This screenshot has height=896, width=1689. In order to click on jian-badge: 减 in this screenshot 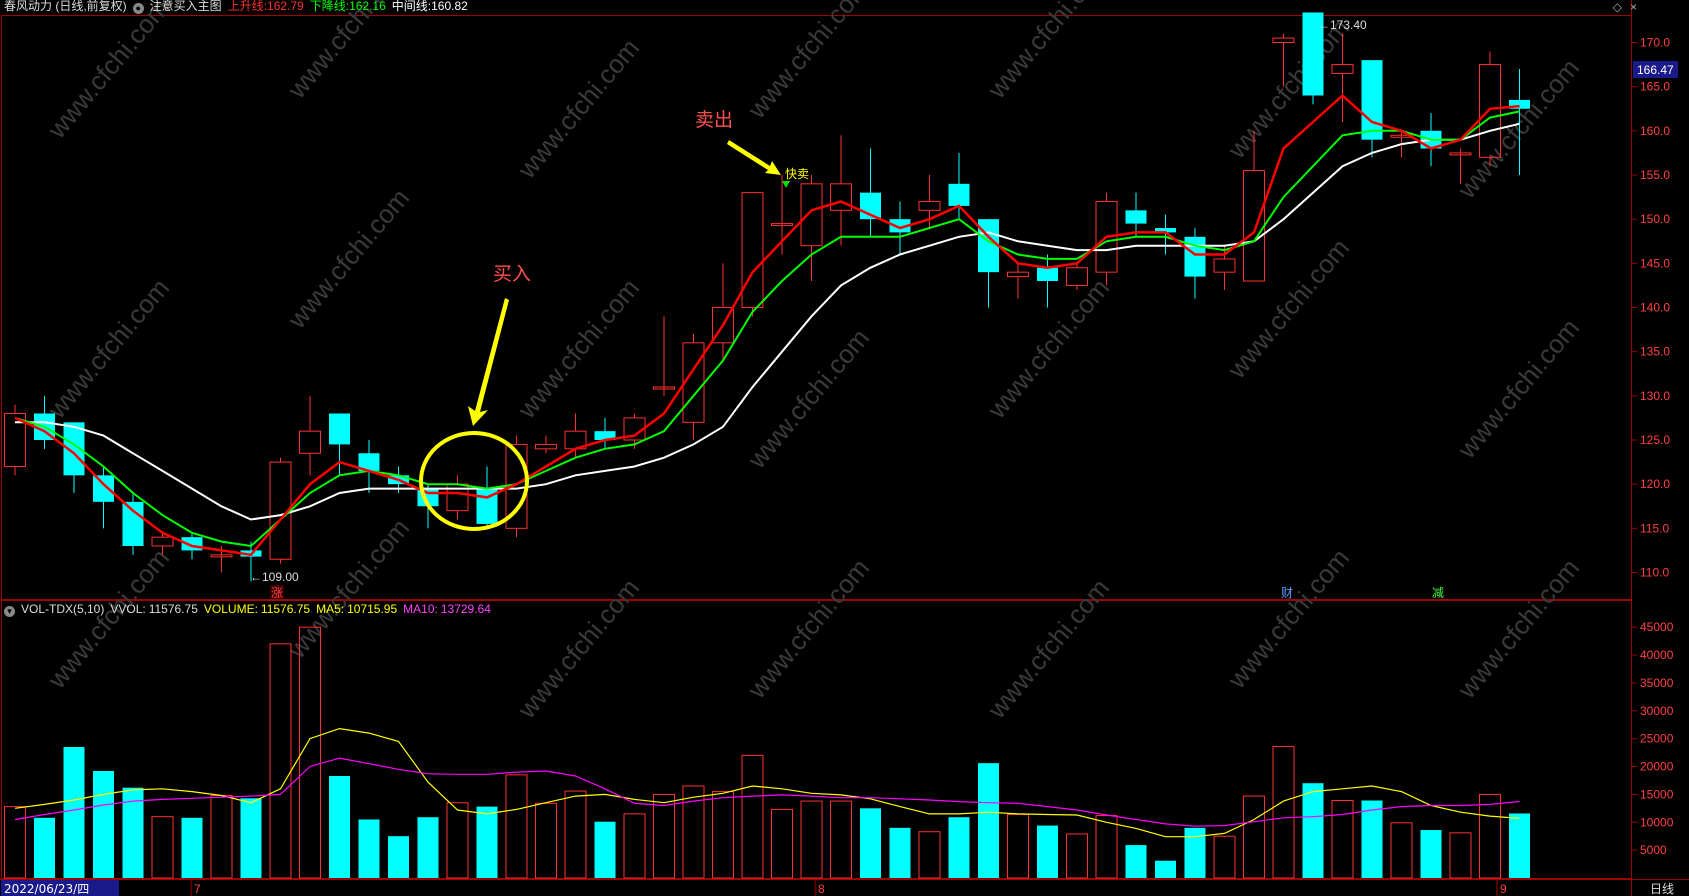, I will do `click(1438, 593)`.